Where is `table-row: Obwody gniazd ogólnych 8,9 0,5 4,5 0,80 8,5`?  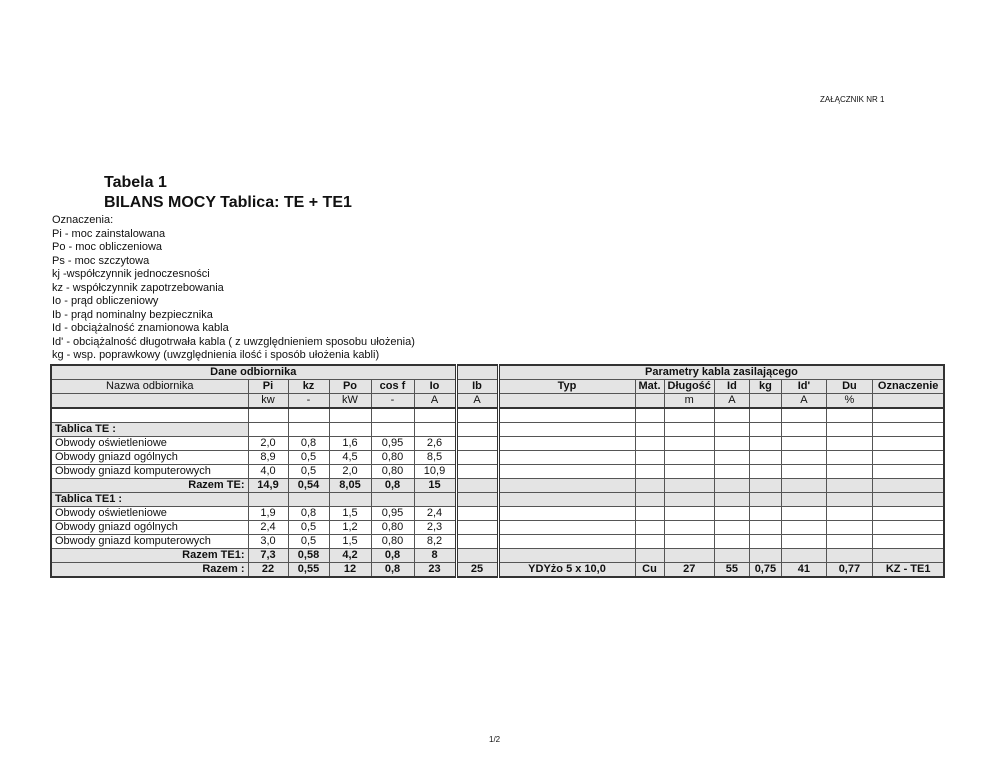
table-row: Obwody gniazd ogólnych 8,9 0,5 4,5 0,80 8,5 is located at coordinates (497, 457).